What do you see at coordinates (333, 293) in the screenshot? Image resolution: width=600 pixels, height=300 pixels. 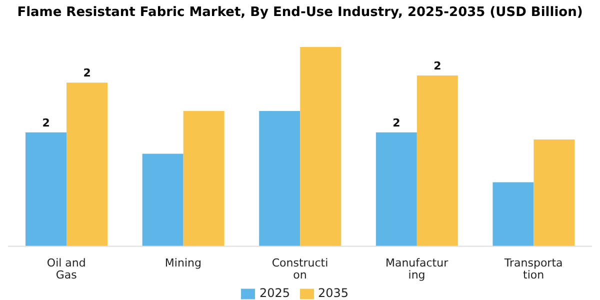 I see `legend-label: 2035` at bounding box center [333, 293].